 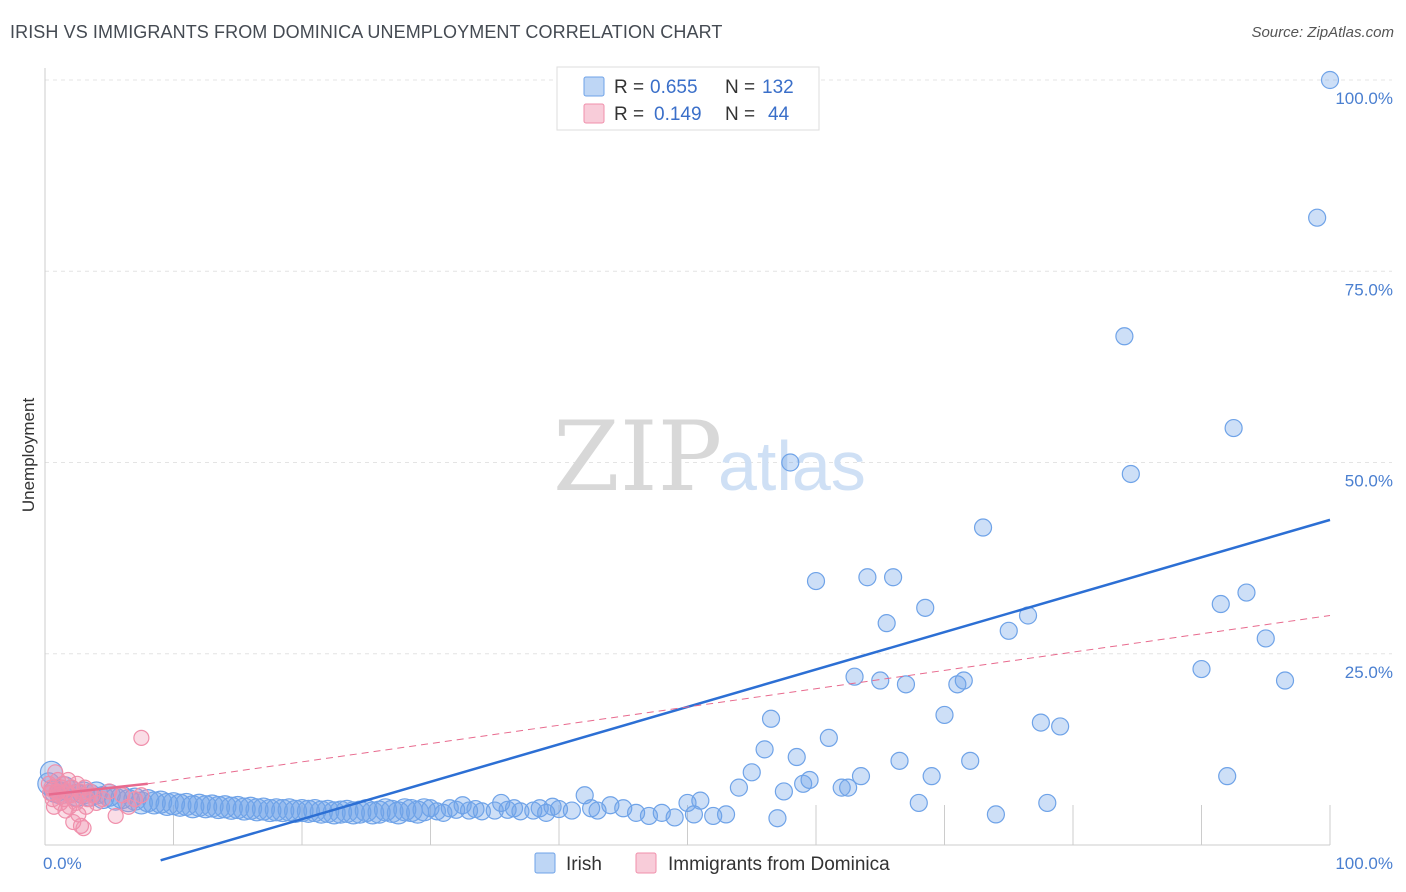 What do you see at coordinates (740, 87) in the screenshot?
I see `legend-n-label-irish: N =` at bounding box center [740, 87].